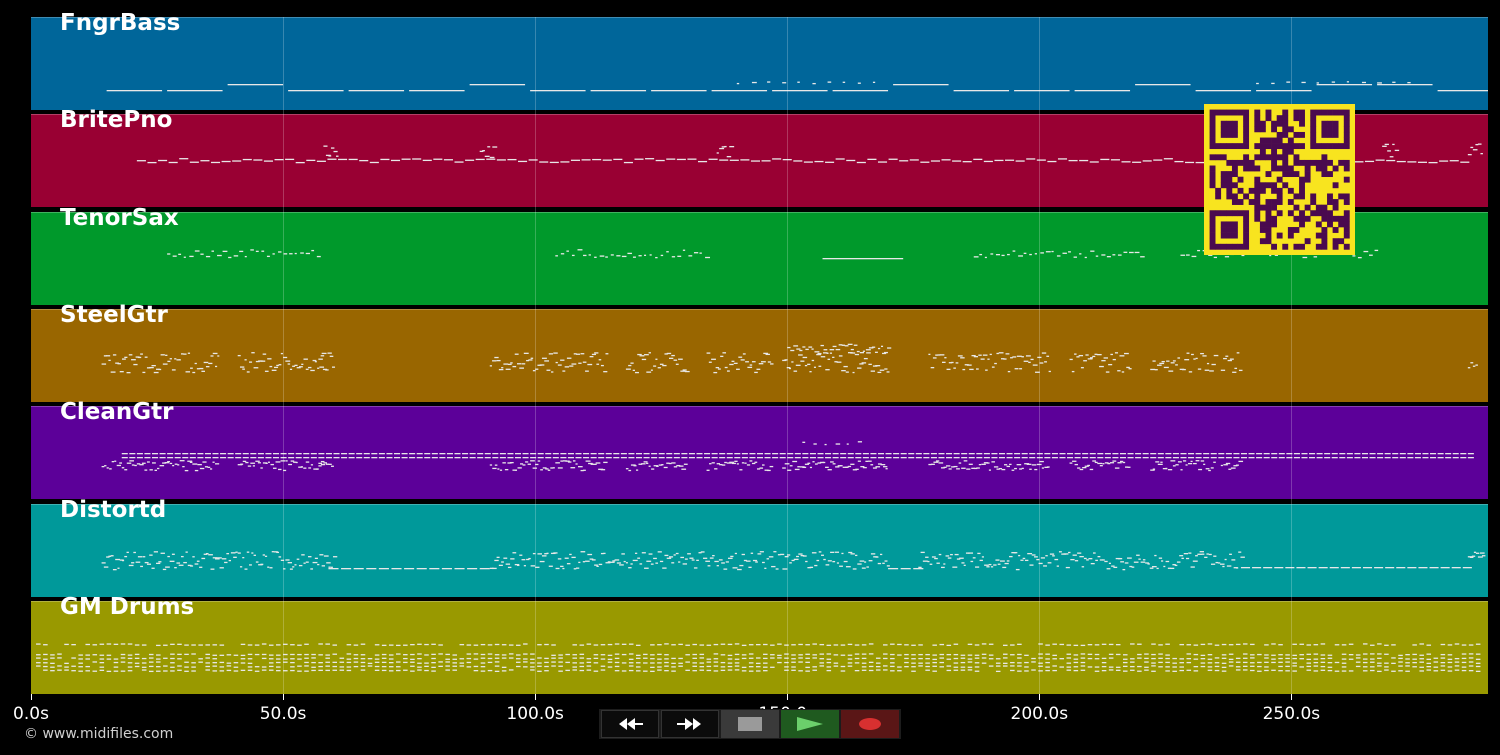 The image size is (1500, 755). Describe the element at coordinates (630, 724) in the screenshot. I see `rewind-button` at that location.